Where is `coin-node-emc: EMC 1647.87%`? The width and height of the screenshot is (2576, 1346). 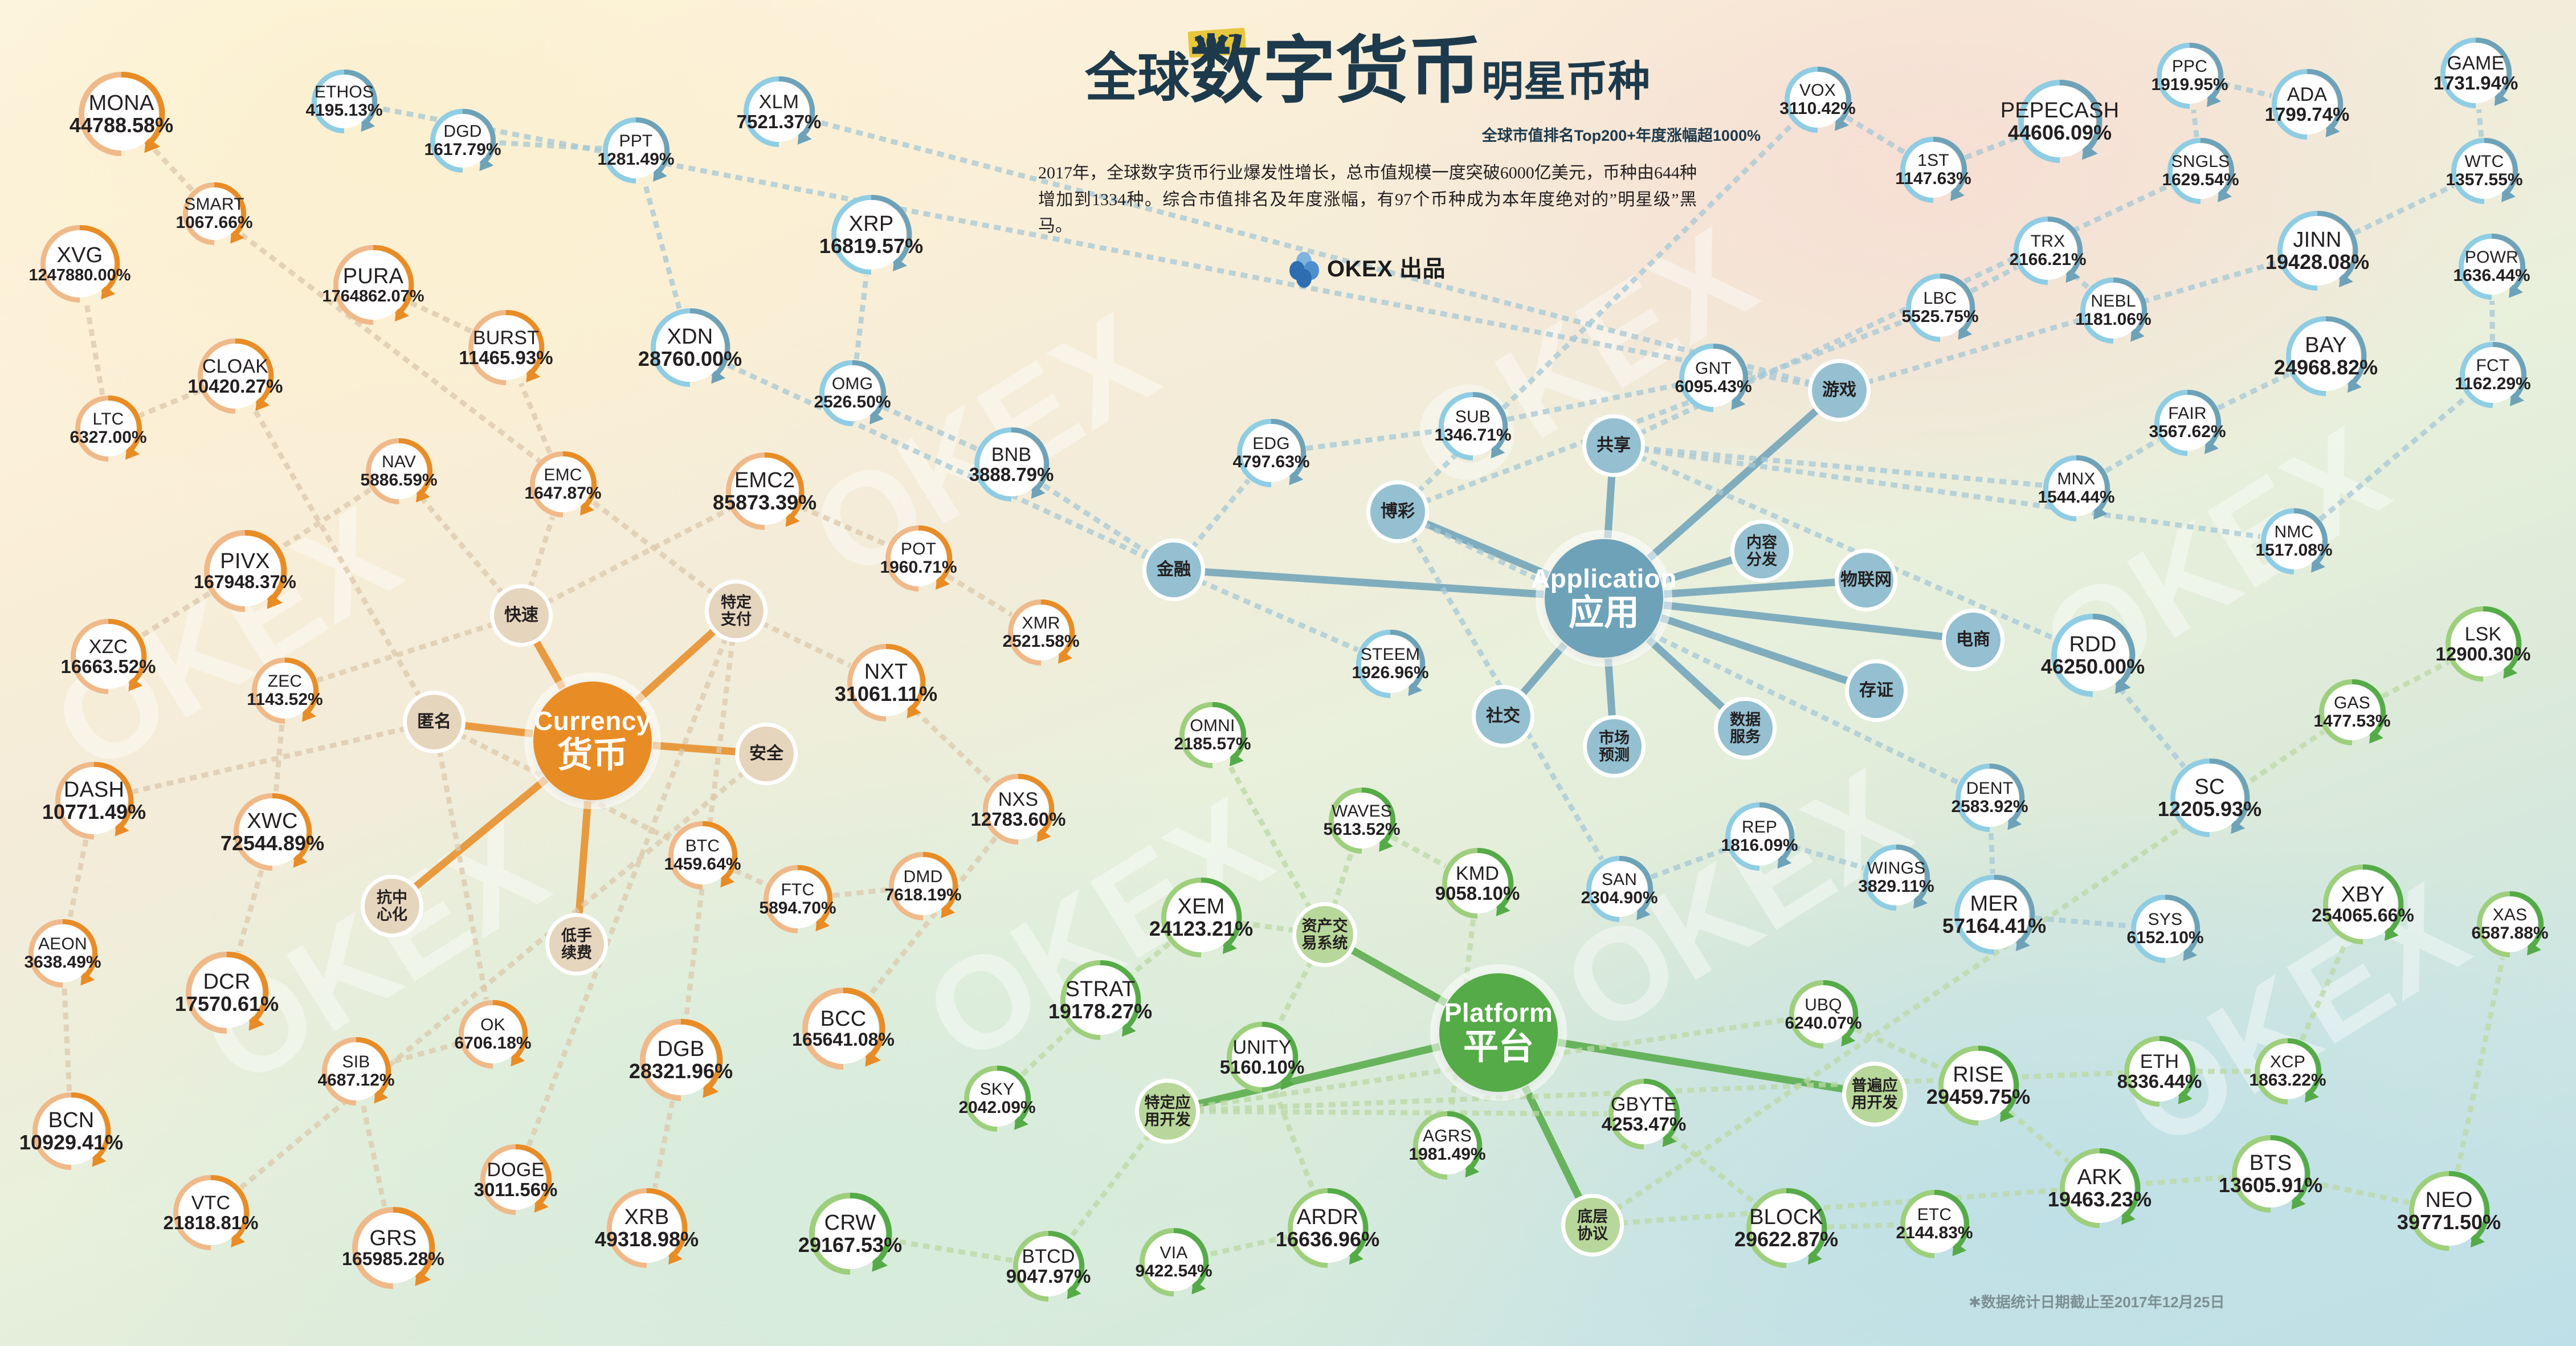
coin-node-emc: EMC 1647.87% is located at coordinates (563, 484).